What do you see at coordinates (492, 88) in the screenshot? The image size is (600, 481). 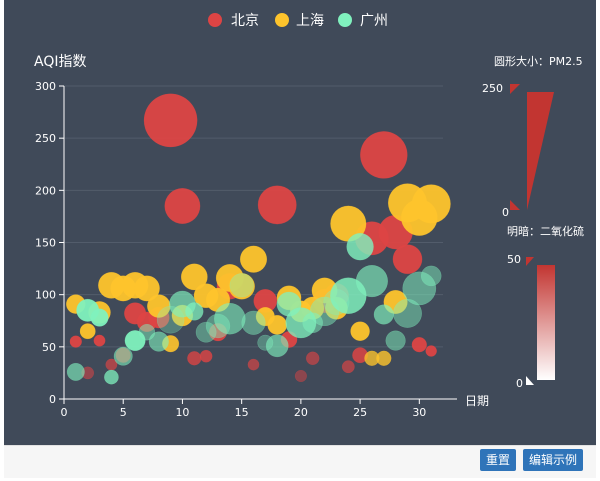 I see `visualmap-size-max: 250` at bounding box center [492, 88].